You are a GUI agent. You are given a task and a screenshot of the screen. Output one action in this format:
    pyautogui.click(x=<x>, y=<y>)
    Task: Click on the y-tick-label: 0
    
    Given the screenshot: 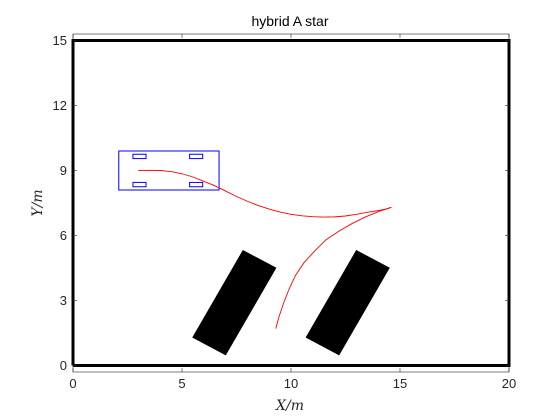 What is the action you would take?
    pyautogui.click(x=63, y=365)
    